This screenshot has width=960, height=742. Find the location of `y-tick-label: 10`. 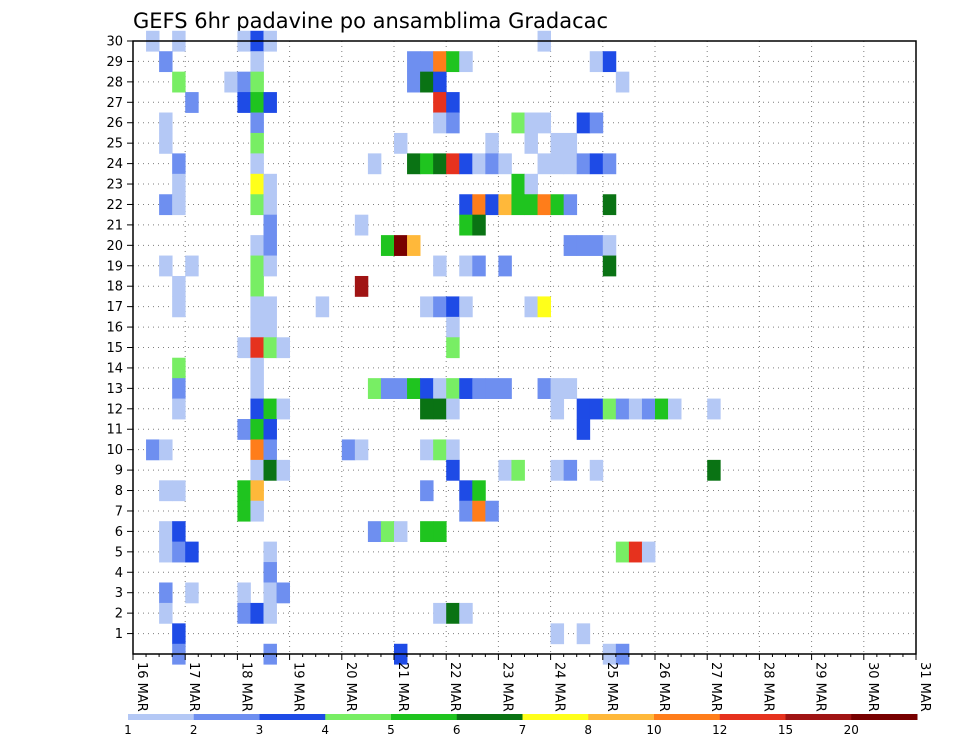

y-tick-label: 10 is located at coordinates (114, 450).